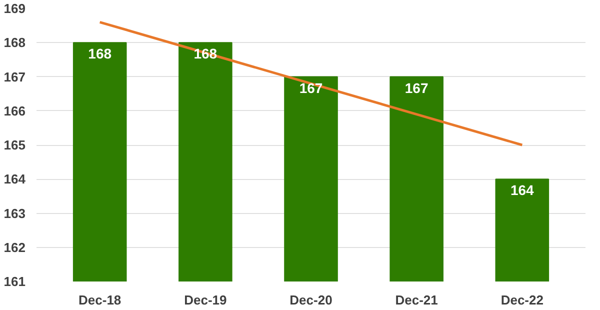 The width and height of the screenshot is (600, 310). I want to click on data-label: 168, so click(100, 54).